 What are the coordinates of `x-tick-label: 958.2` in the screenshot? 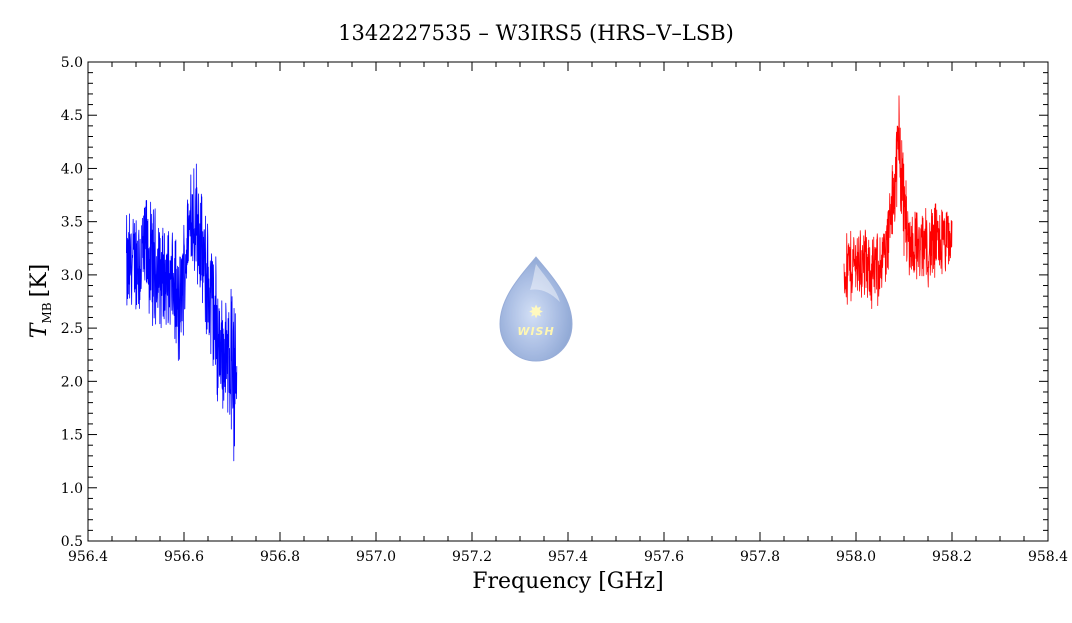 It's located at (952, 557).